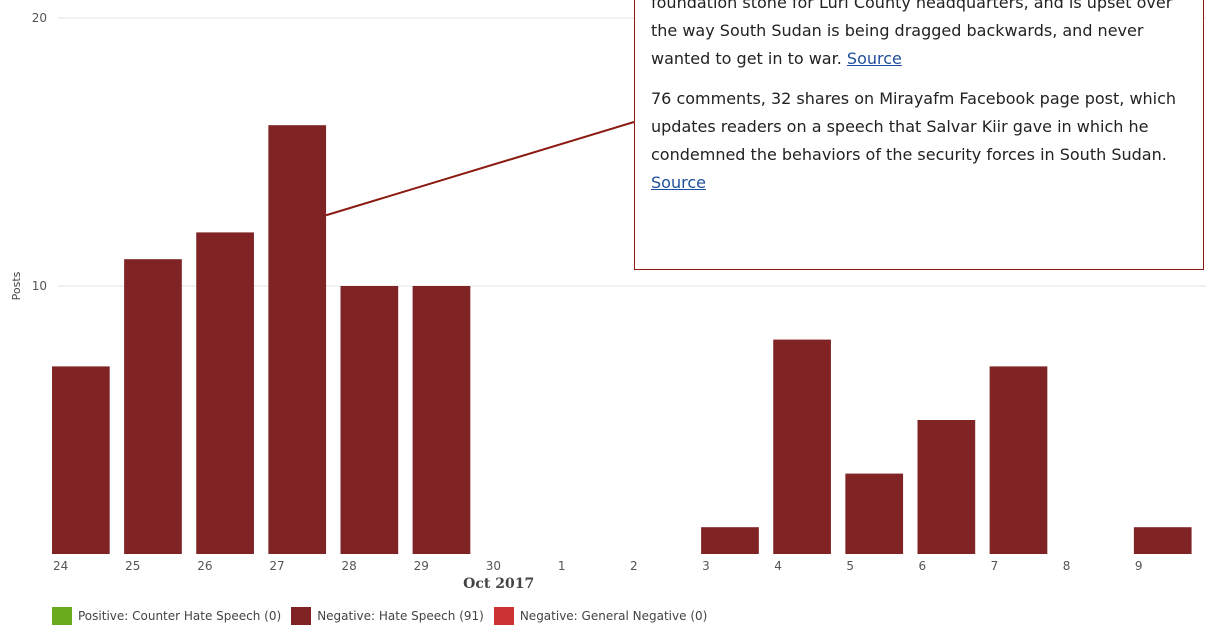 Image resolution: width=1206 pixels, height=628 pixels. I want to click on legend-item-counter-hate-speech: Positive: Counter Hate Speech (0), so click(166, 616).